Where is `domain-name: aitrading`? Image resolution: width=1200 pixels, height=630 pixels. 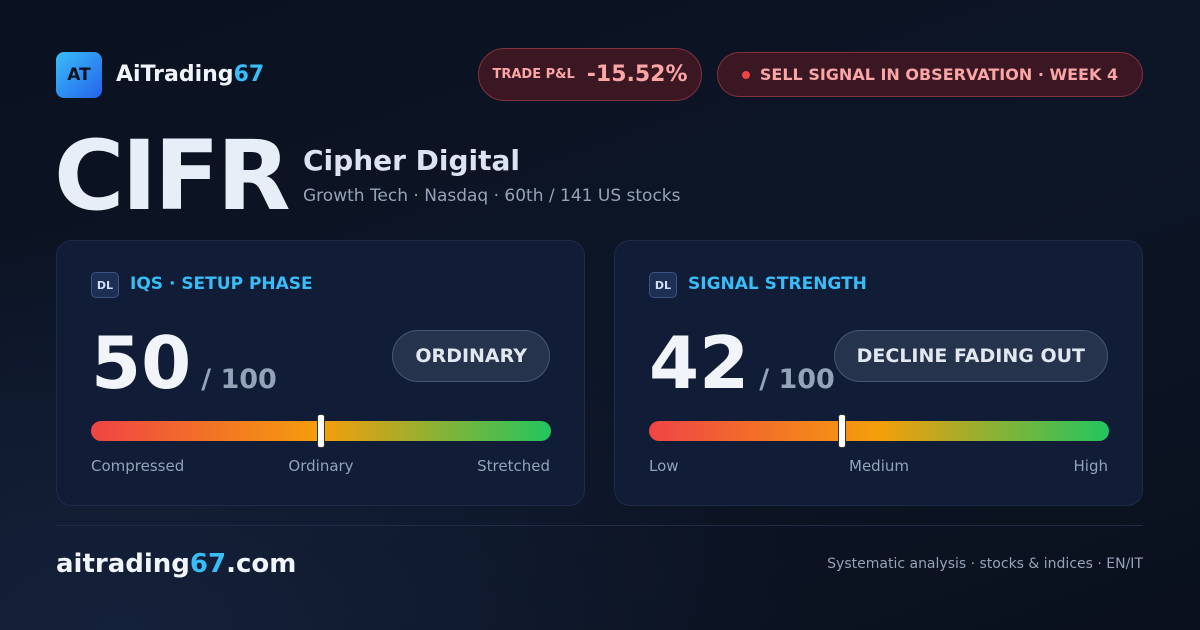 domain-name: aitrading is located at coordinates (123, 564).